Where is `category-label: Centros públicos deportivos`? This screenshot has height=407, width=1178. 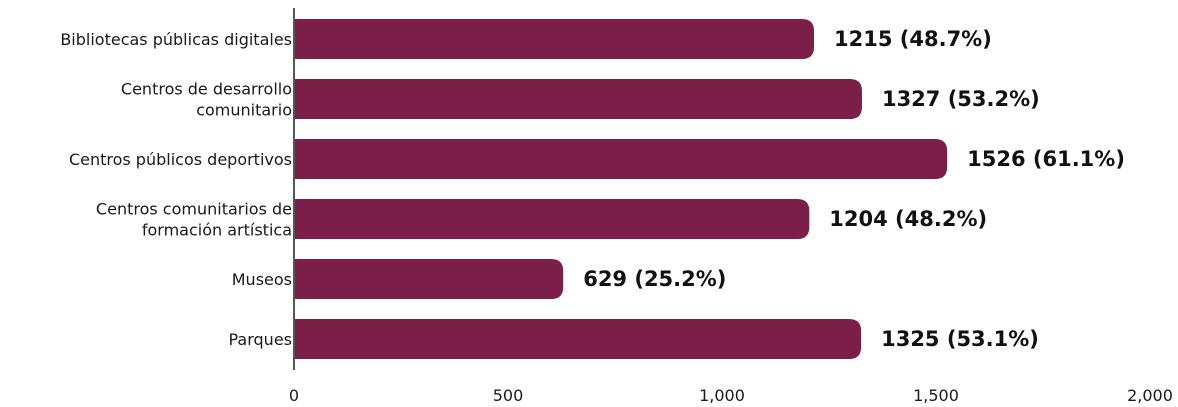 category-label: Centros públicos deportivos is located at coordinates (180, 159).